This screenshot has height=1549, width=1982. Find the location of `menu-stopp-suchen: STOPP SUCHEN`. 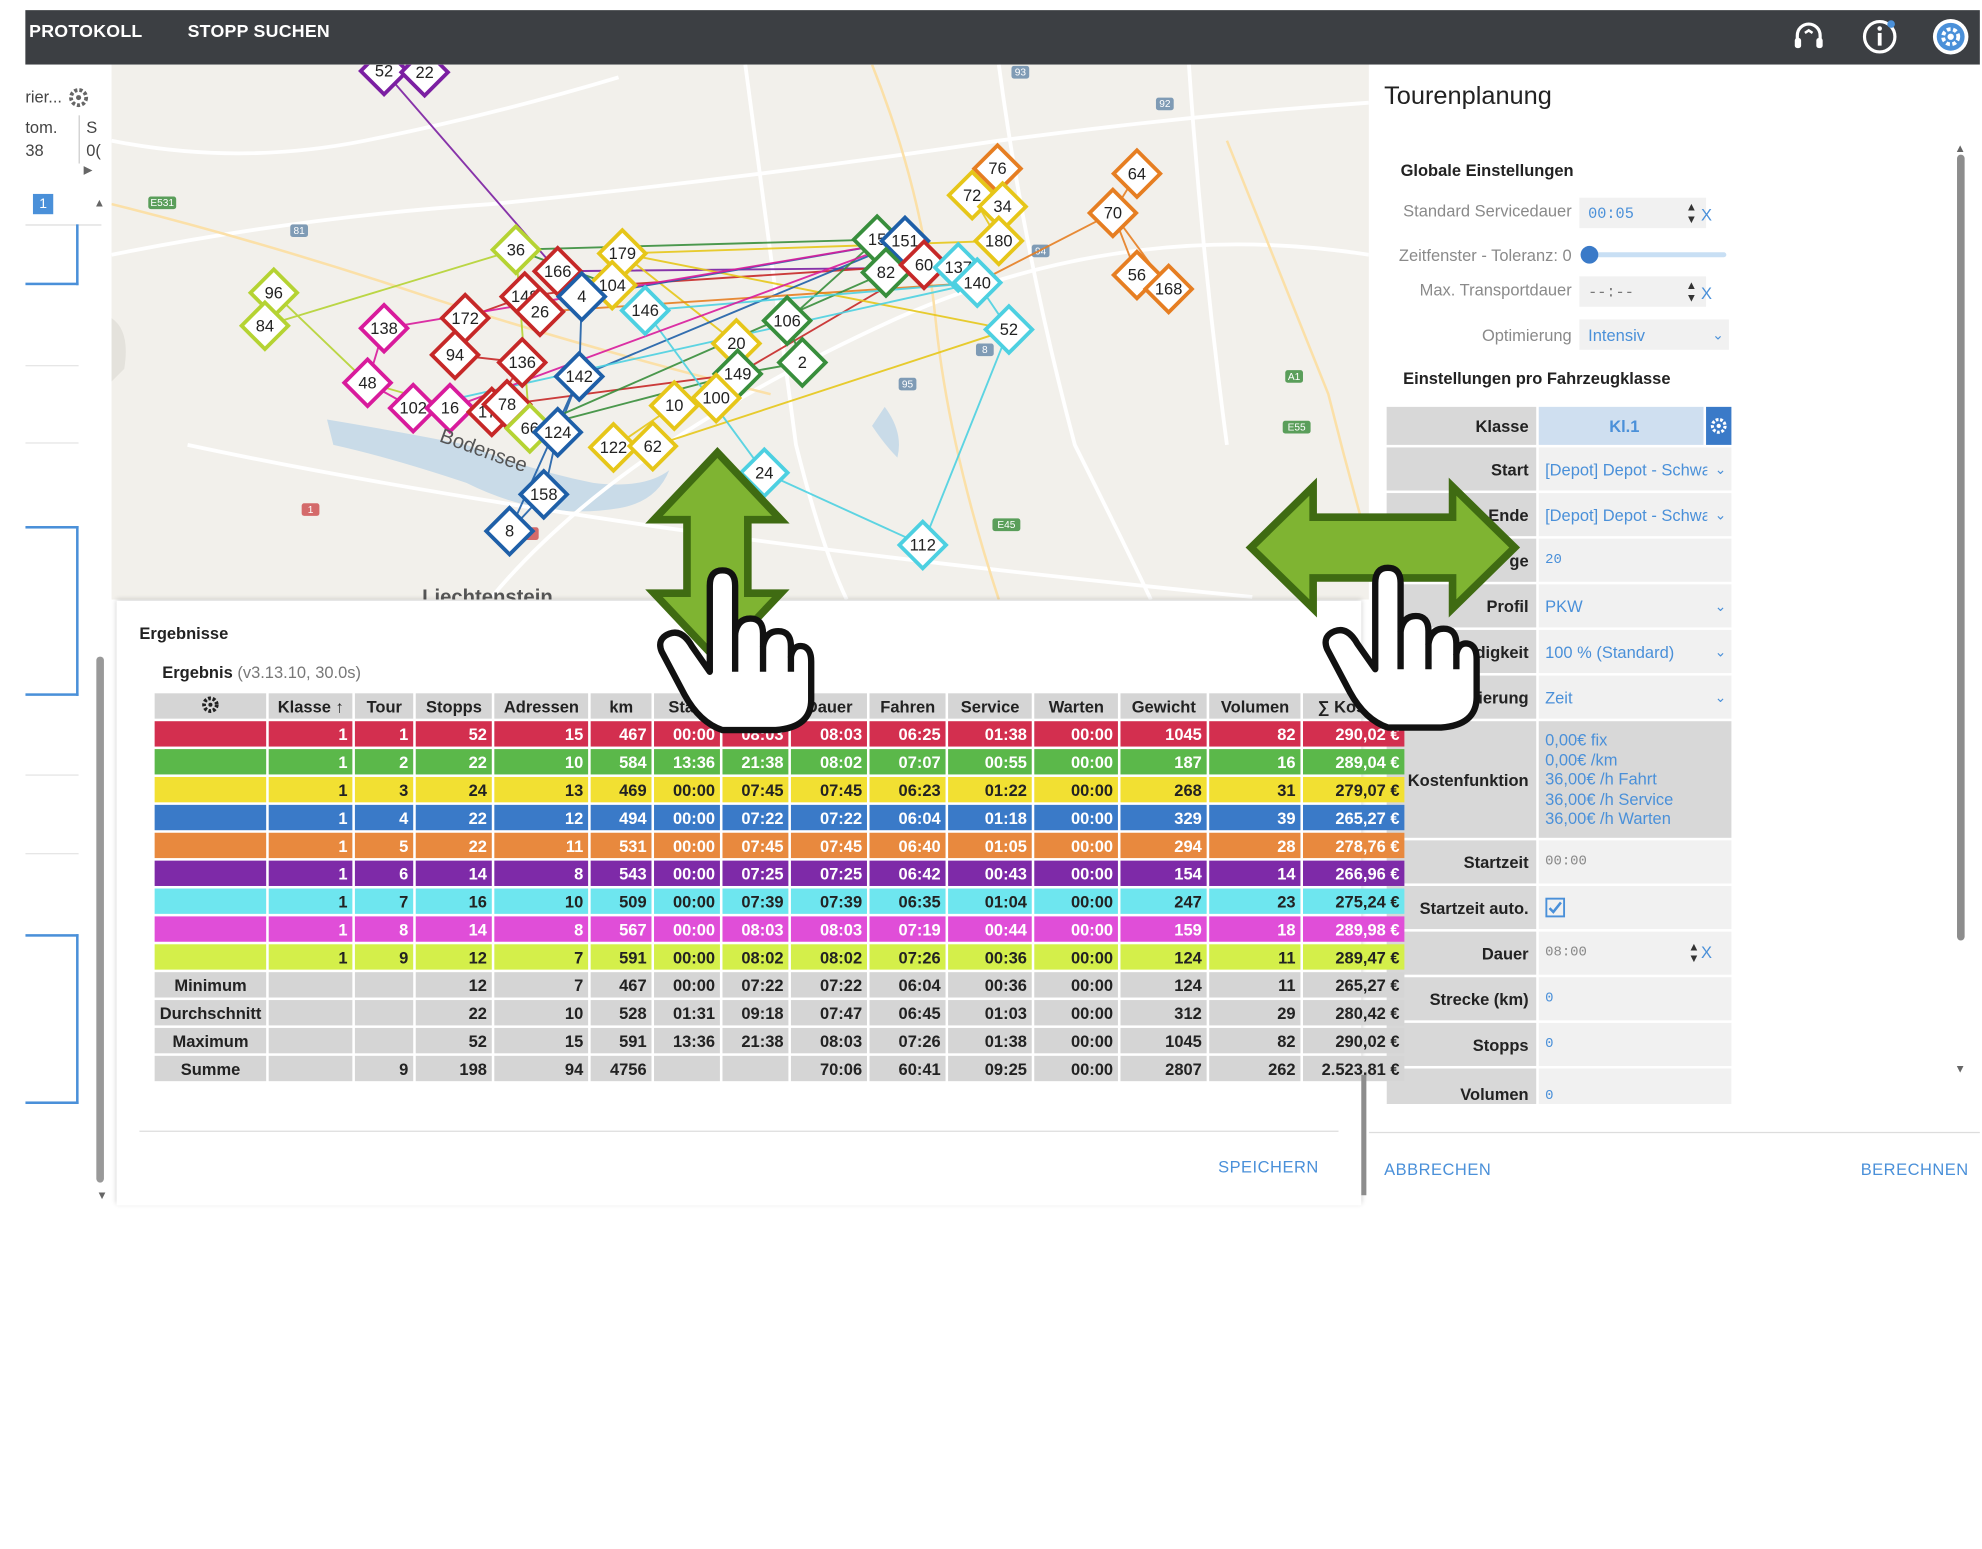

menu-stopp-suchen: STOPP SUCHEN is located at coordinates (259, 30).